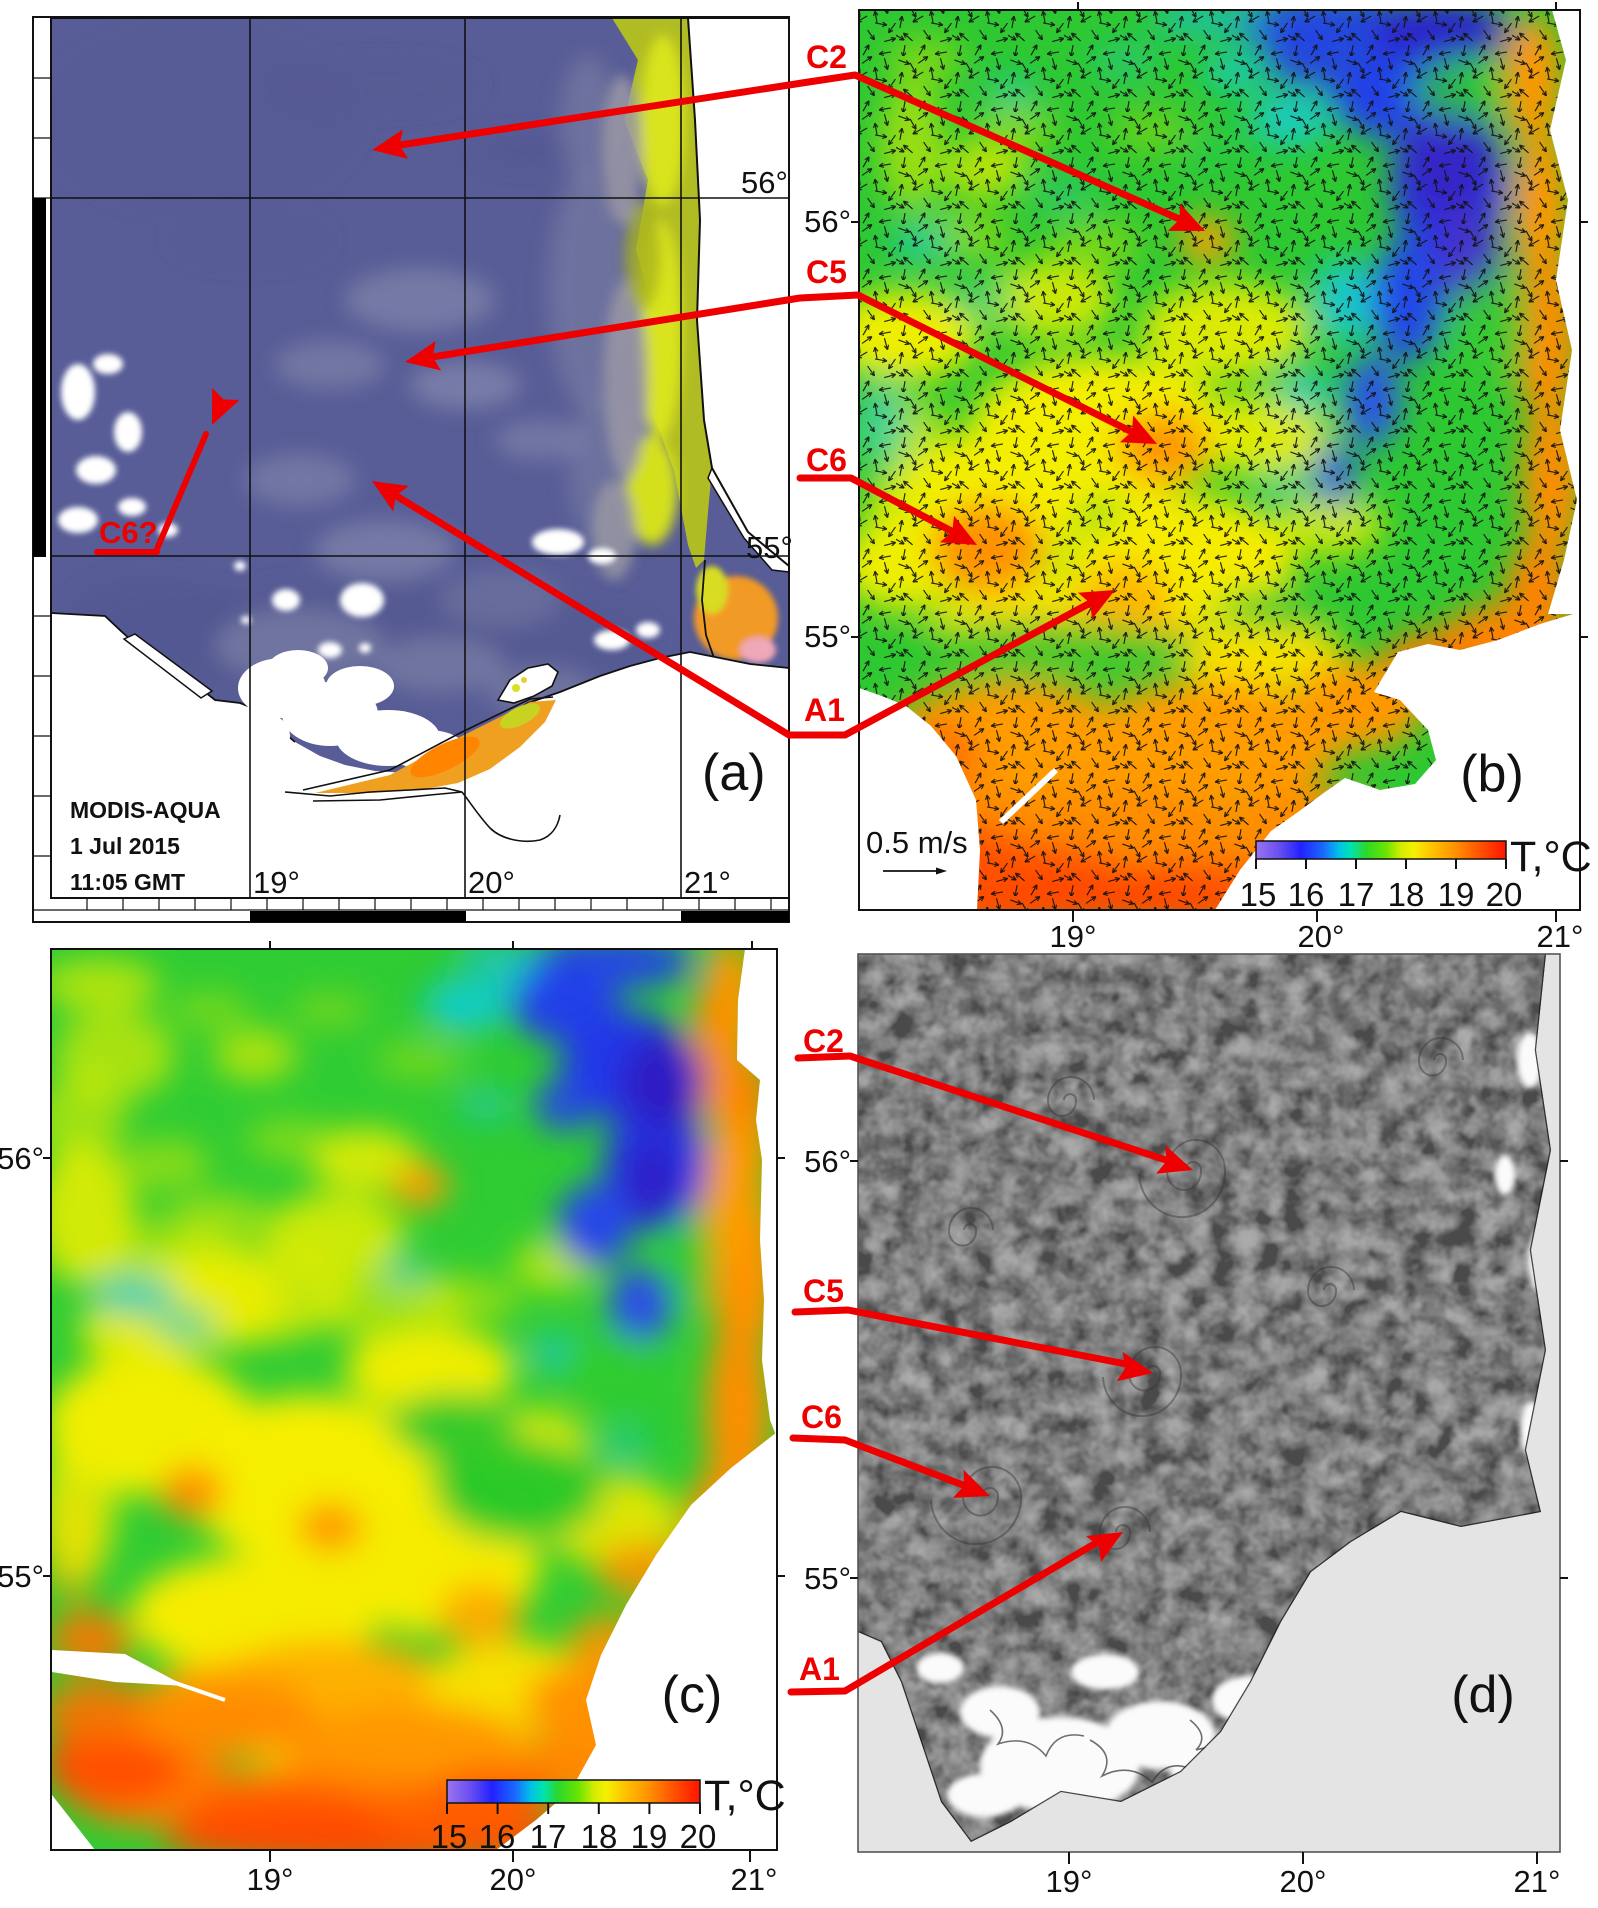 The height and width of the screenshot is (1908, 1598). I want to click on svg-text: 0.5 m/s, so click(917, 842).